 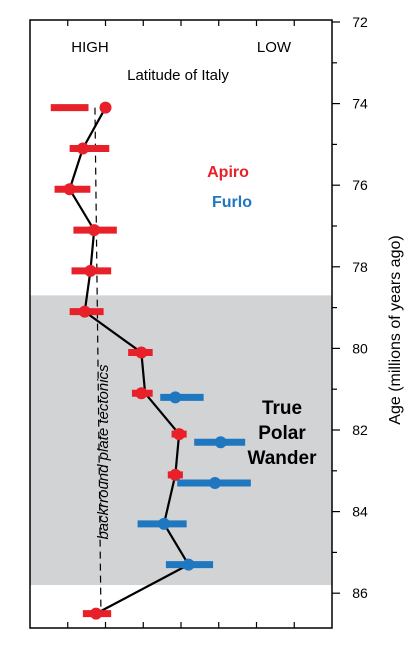 I want to click on y-axis-label: Age (millions of years ago), so click(x=395, y=329).